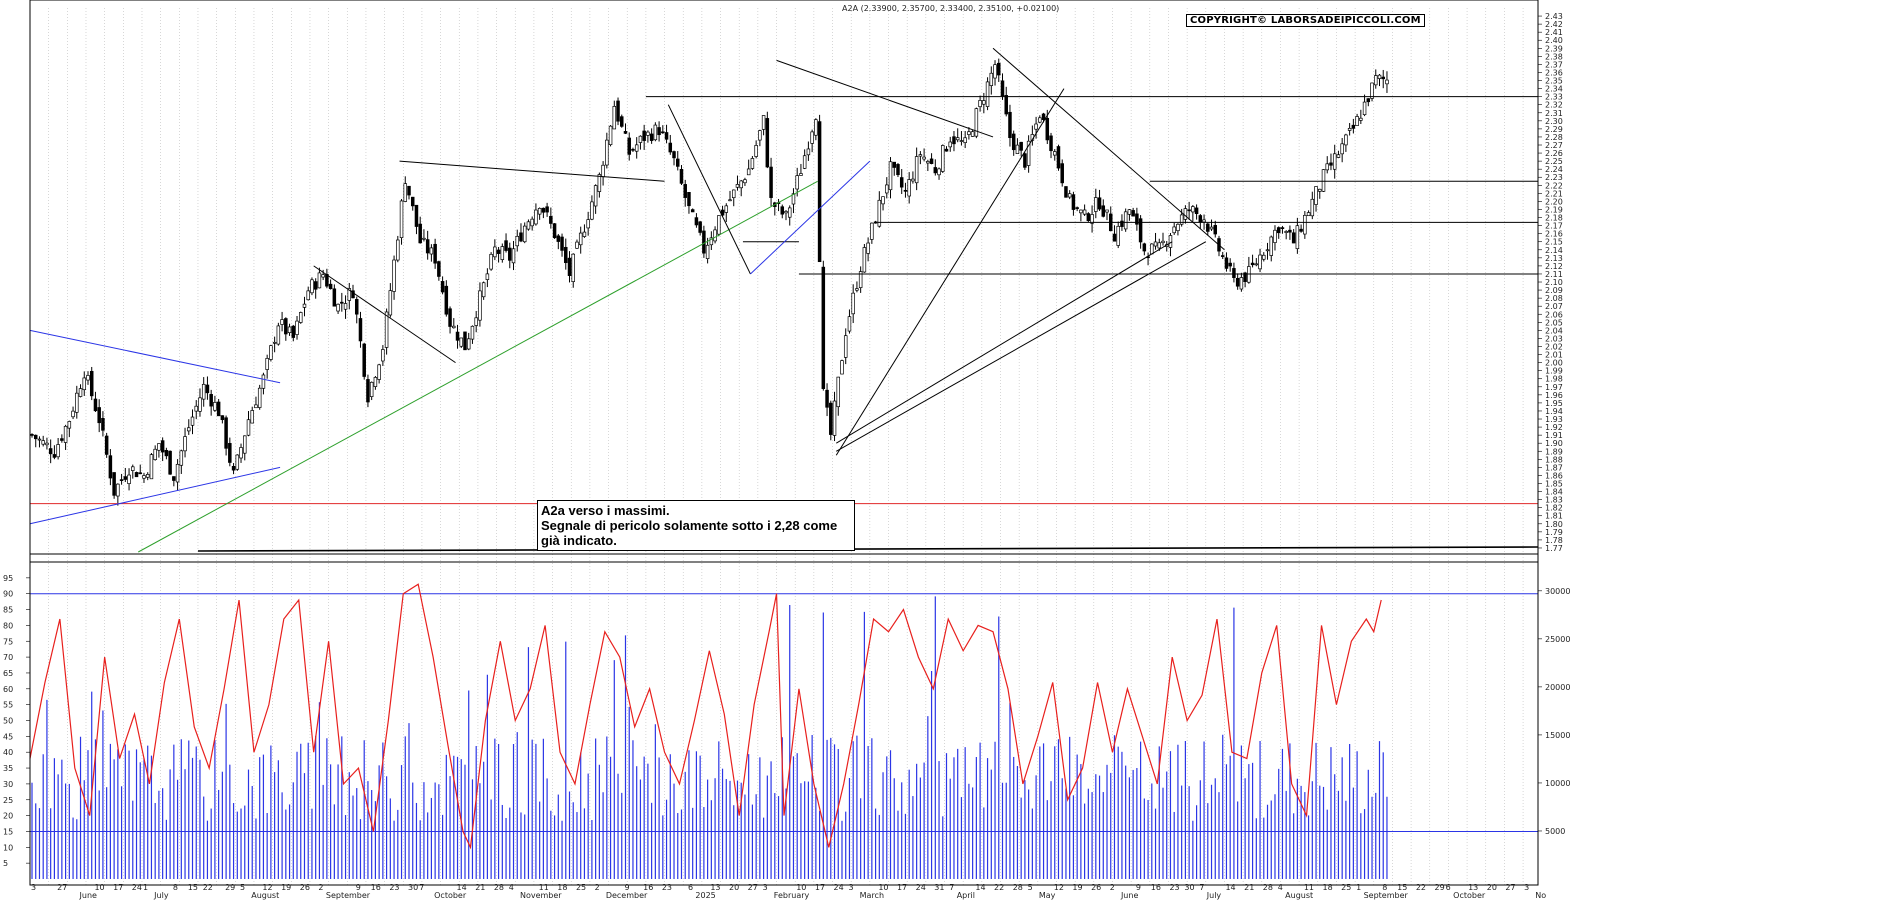 This screenshot has height=902, width=1890. What do you see at coordinates (1555, 831) in the screenshot?
I see `volume-tick-label: 5000` at bounding box center [1555, 831].